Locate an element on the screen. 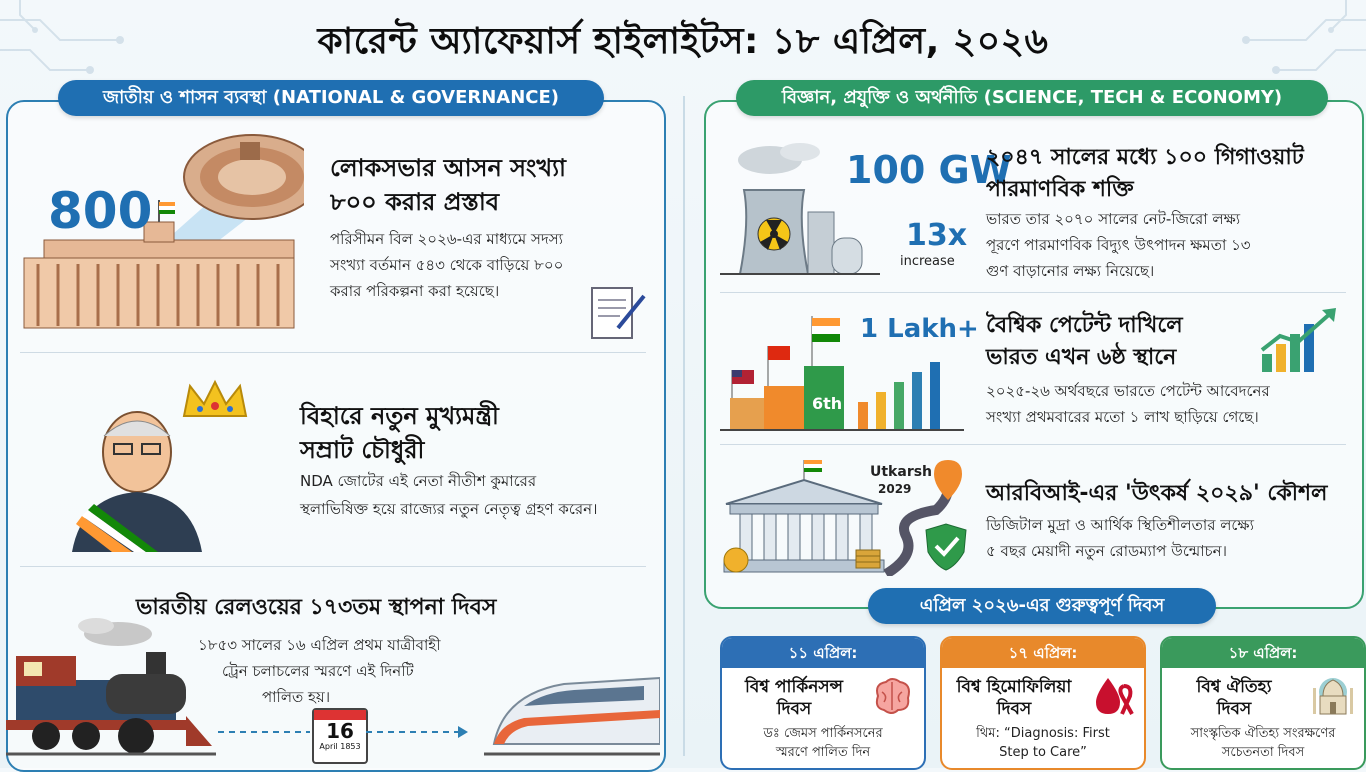 This screenshot has width=1366, height=772. lok-sabha-desc-1: পরিসীমন বিল ২০২৬-এর মাধ্যমে সদস্য is located at coordinates (447, 239).